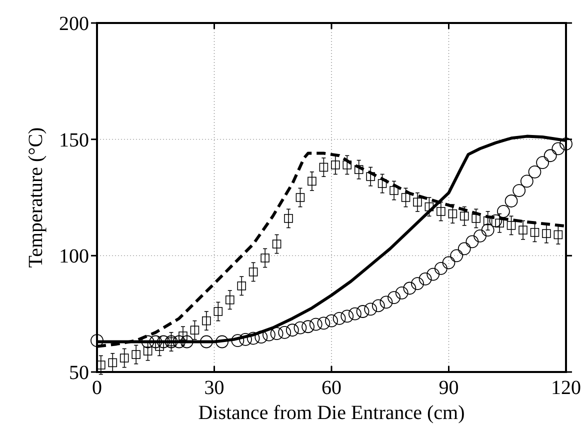 This screenshot has width=587, height=432. What do you see at coordinates (74, 257) in the screenshot?
I see `y-tick-label: 100` at bounding box center [74, 257].